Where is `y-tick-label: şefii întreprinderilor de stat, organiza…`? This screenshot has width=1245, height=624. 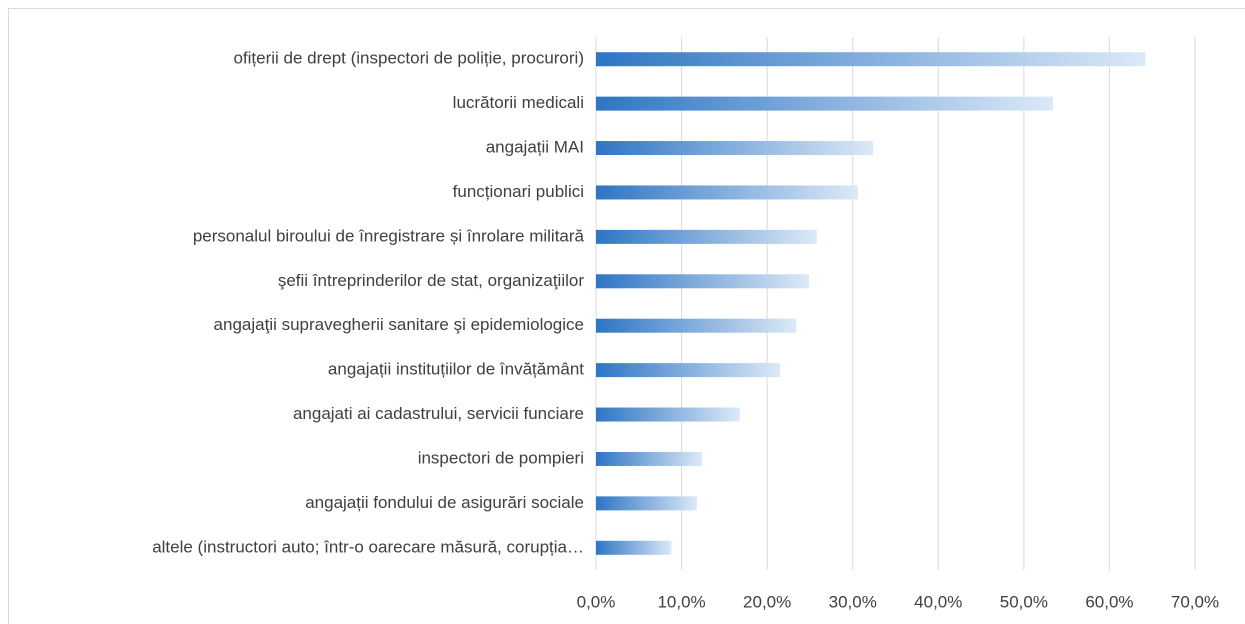 y-tick-label: şefii întreprinderilor de stat, organiza… is located at coordinates (431, 280).